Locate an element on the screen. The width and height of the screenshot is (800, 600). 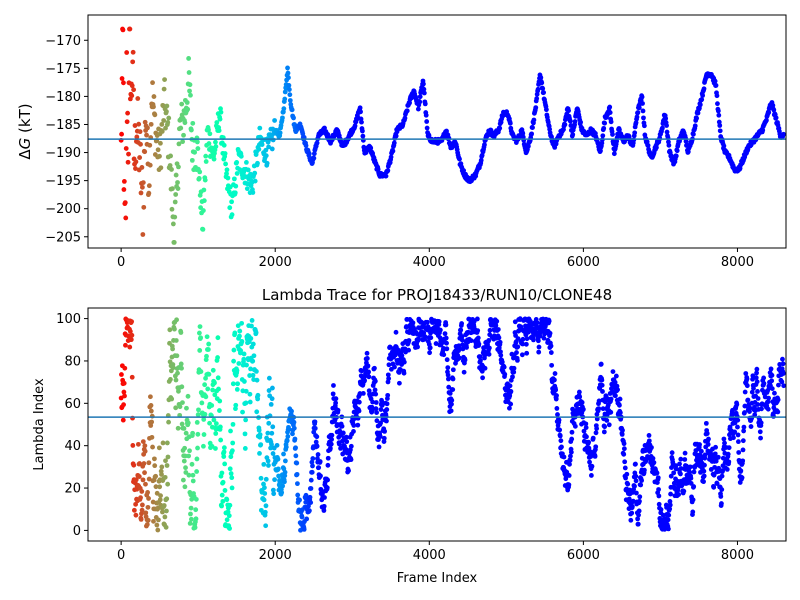
y-tick-label: 0 is located at coordinates (77, 531).